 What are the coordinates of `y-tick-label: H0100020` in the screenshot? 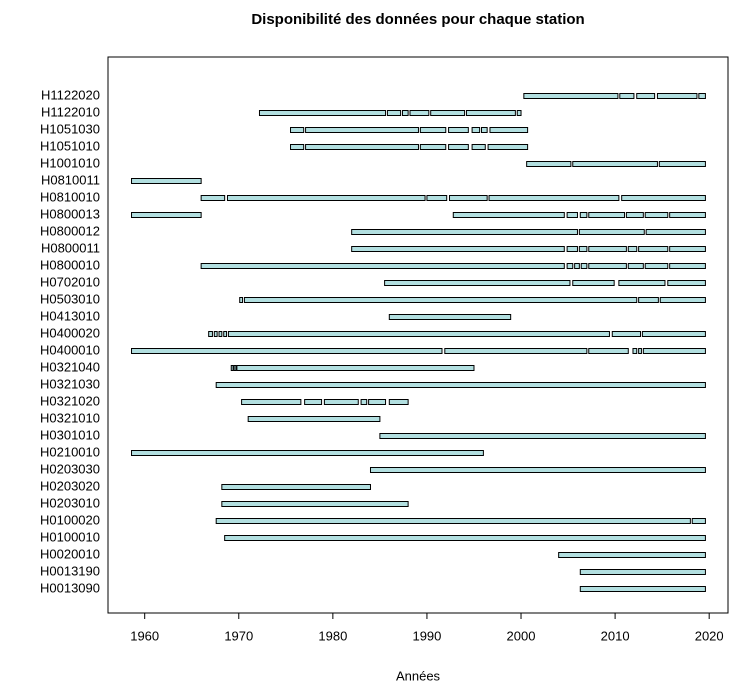 It's located at (70, 519).